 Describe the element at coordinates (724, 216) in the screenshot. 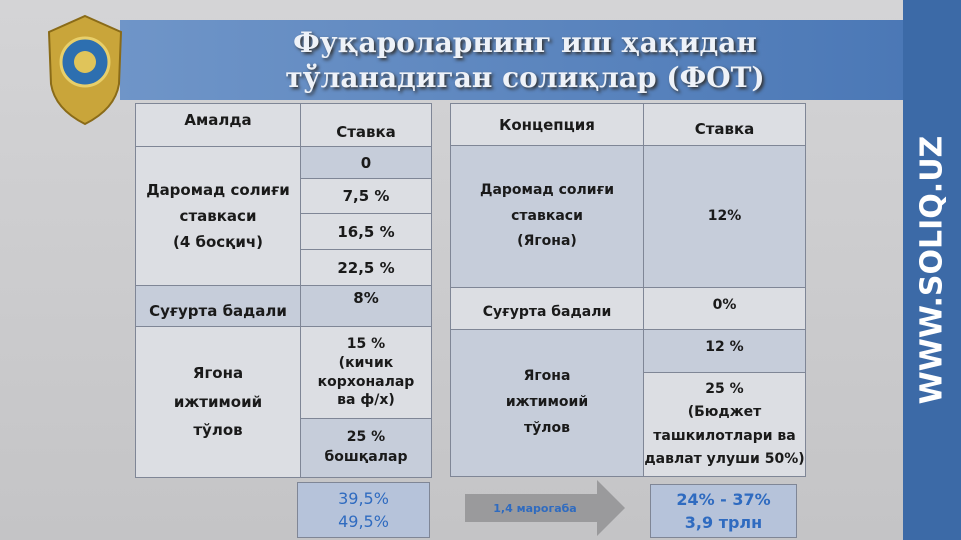

I see `rate: 12%` at that location.